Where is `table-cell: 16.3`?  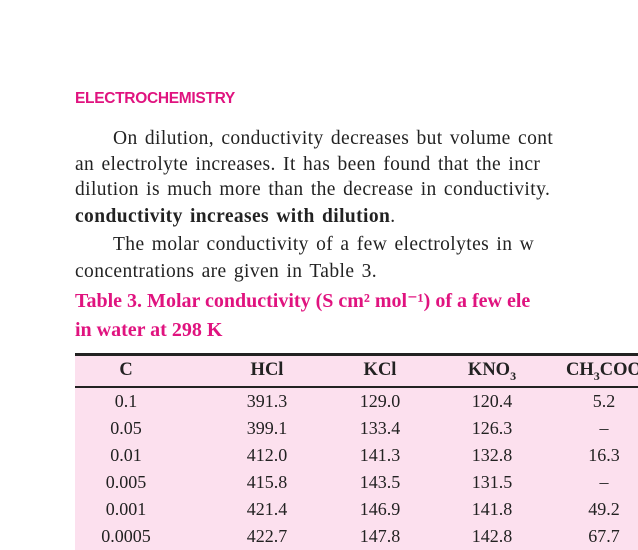 table-cell: 16.3 is located at coordinates (604, 455).